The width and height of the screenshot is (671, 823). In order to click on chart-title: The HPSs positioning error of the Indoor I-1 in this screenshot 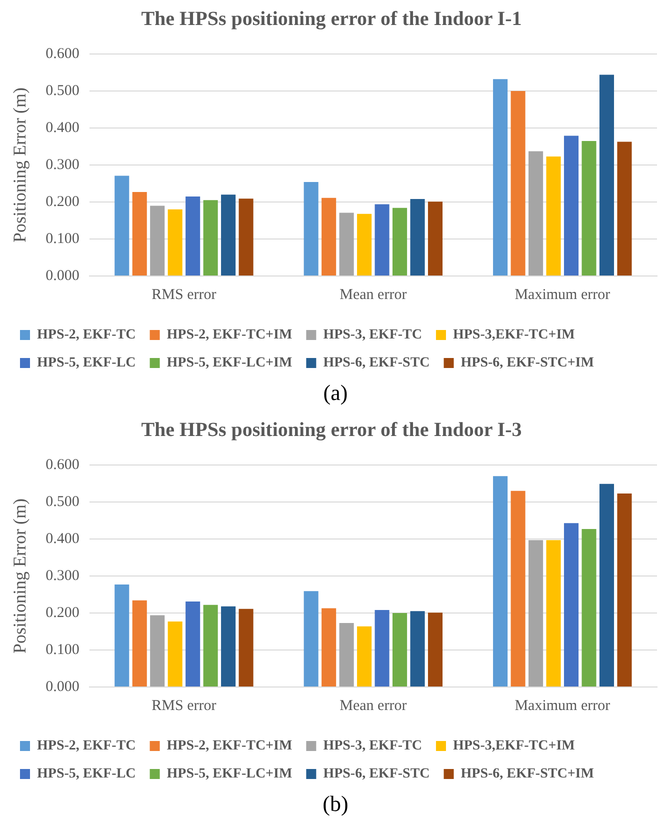, I will do `click(331, 19)`.